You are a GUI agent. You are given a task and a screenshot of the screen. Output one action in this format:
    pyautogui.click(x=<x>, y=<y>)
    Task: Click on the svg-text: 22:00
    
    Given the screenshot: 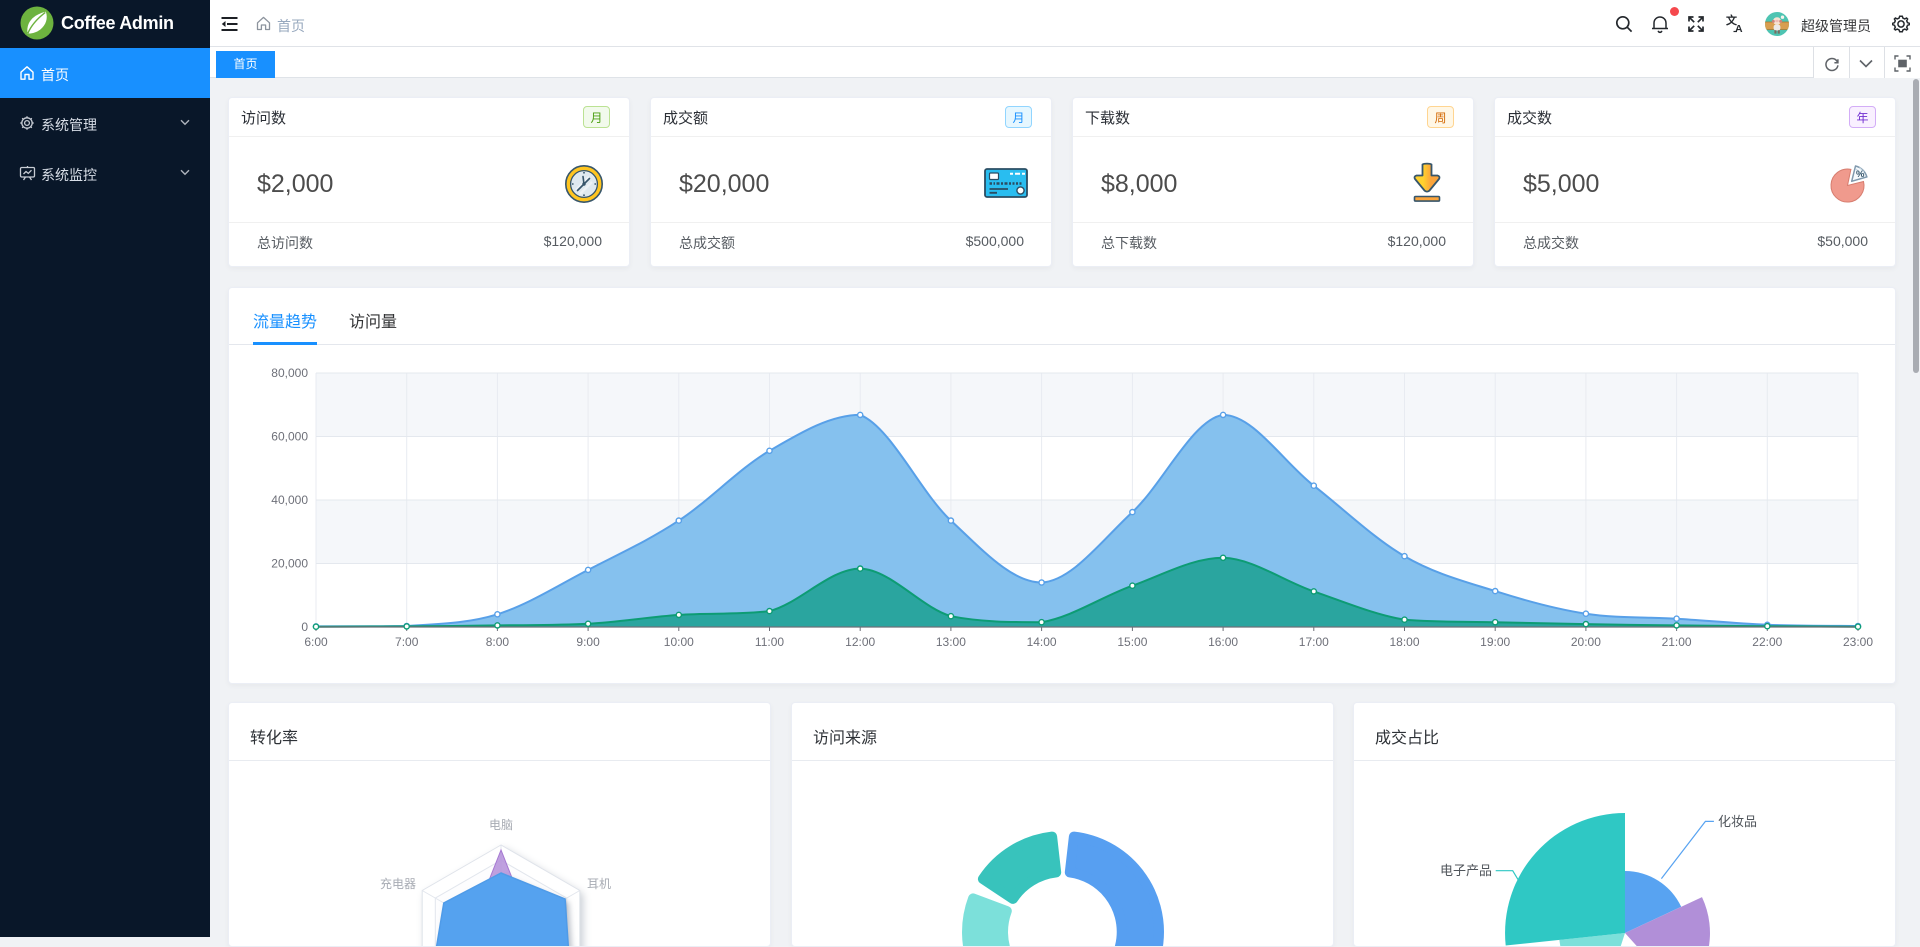 What is the action you would take?
    pyautogui.click(x=1767, y=642)
    